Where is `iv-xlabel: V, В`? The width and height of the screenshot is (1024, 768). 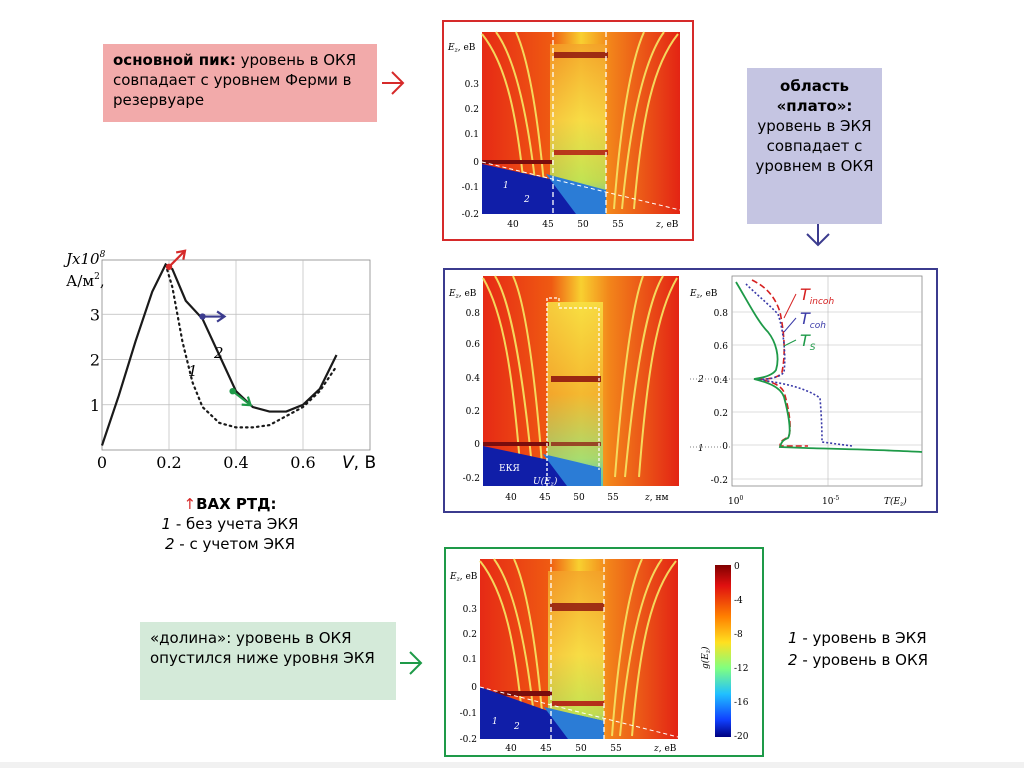
iv-xlabel: V, В is located at coordinates (359, 463).